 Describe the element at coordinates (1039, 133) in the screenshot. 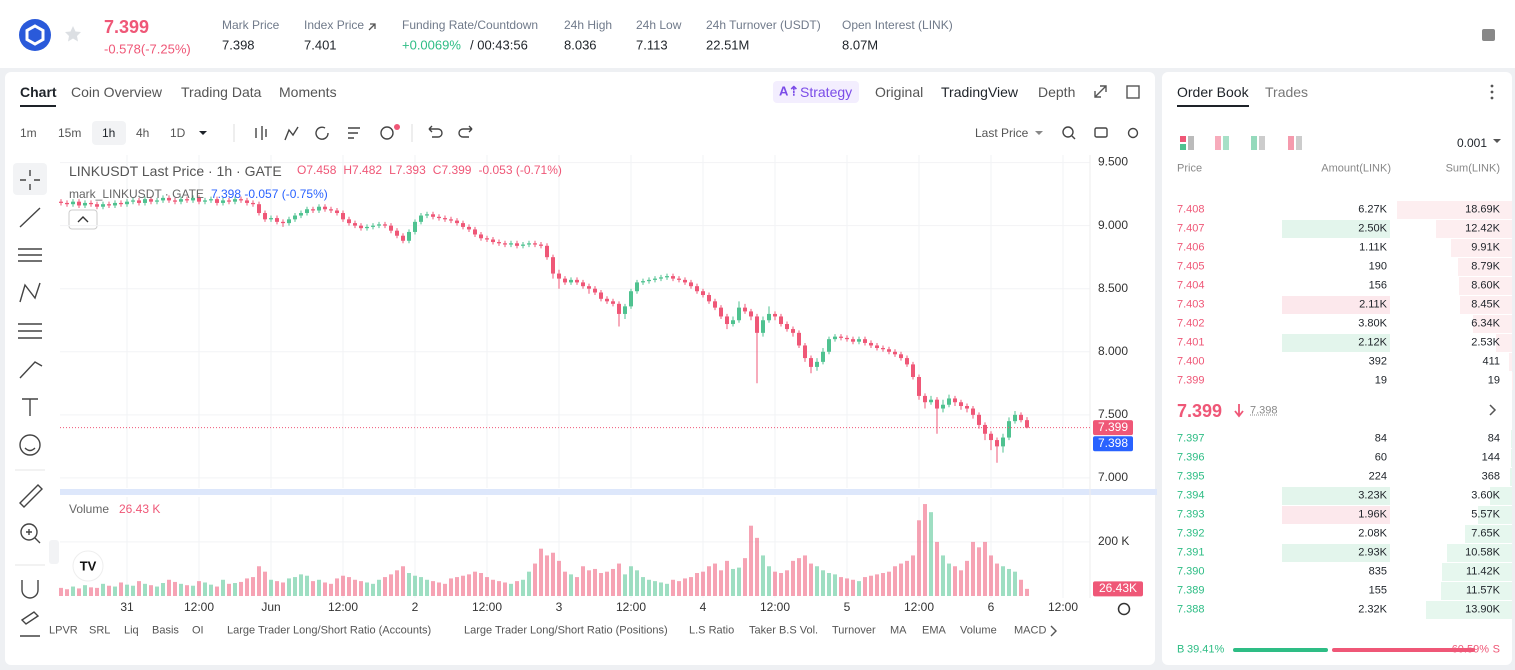

I see `source-caret` at that location.